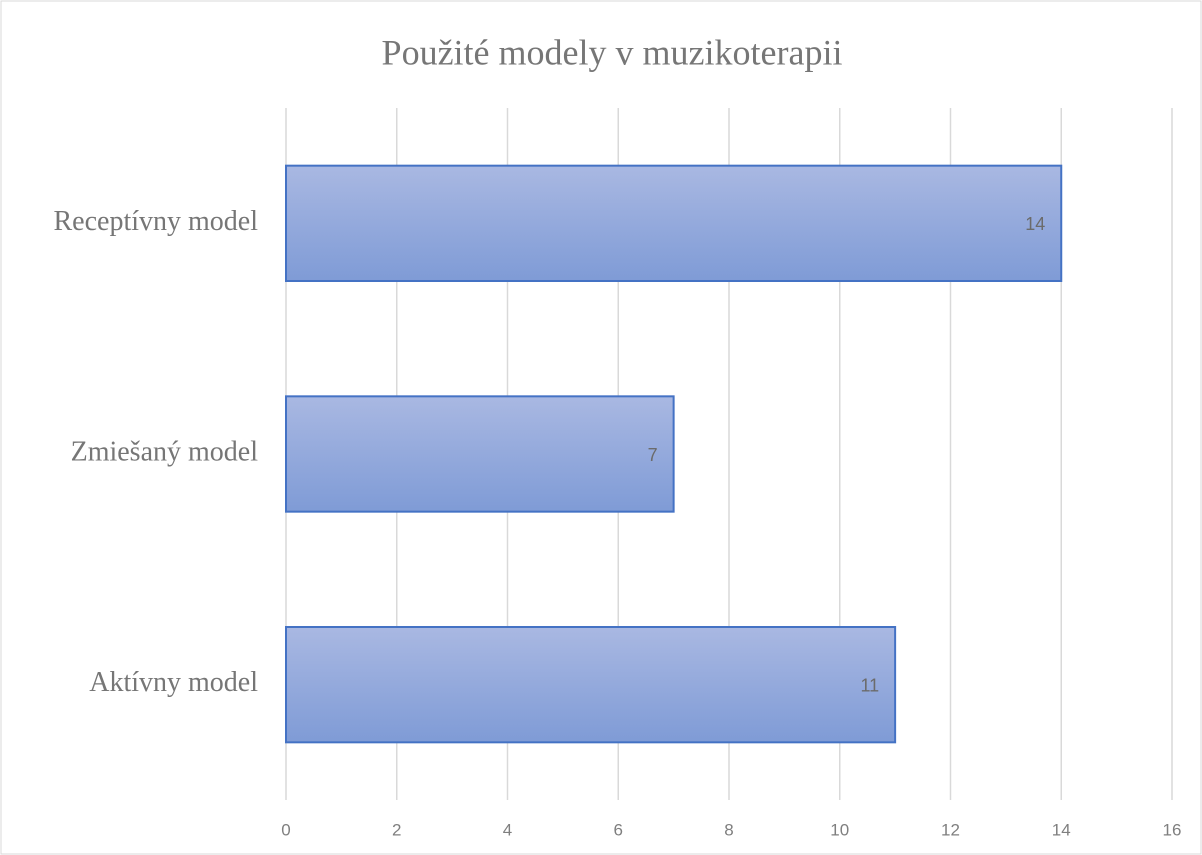 This screenshot has height=855, width=1202. What do you see at coordinates (869, 685) in the screenshot?
I see `data-label: 11` at bounding box center [869, 685].